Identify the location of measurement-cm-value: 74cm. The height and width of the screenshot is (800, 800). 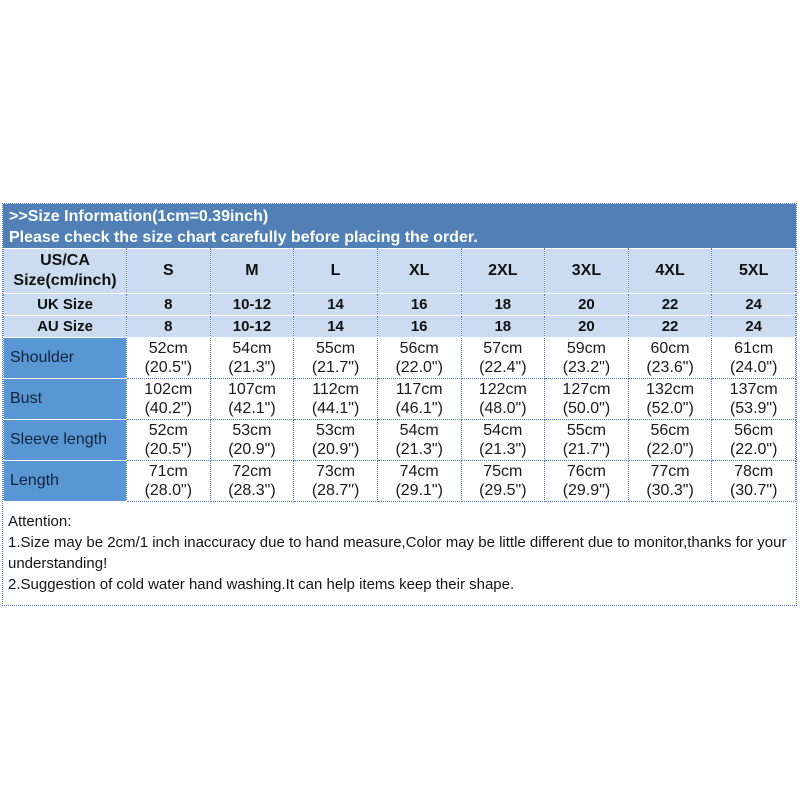
(419, 471).